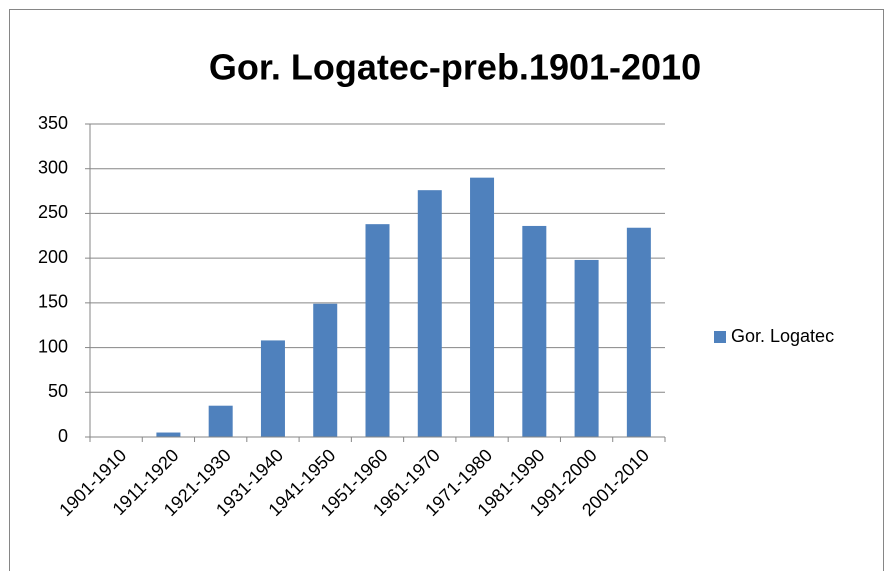 Image resolution: width=884 pixels, height=571 pixels. I want to click on chart-title: Gor. Logatec-preb.1901-2010, so click(455, 67).